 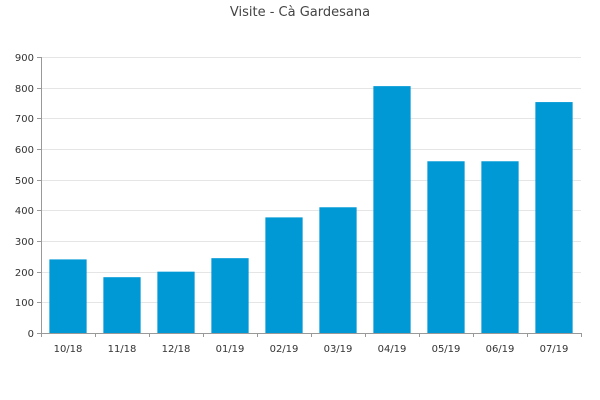 I want to click on x-tick-label: 04/19, so click(x=392, y=349).